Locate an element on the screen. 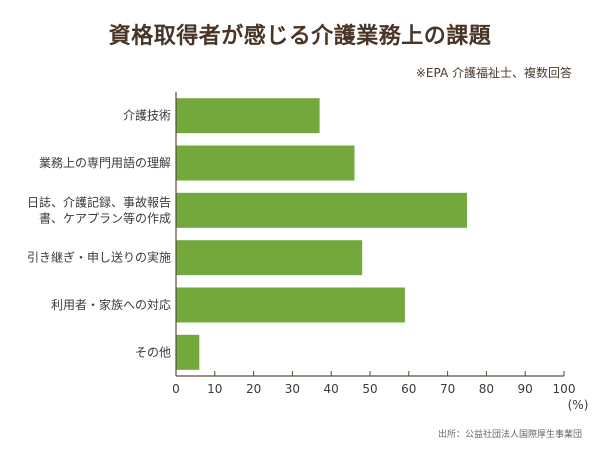  category-label-2: 日誌、介護記録、事故報告書、ケアプラン等の作成 is located at coordinates (99, 209).